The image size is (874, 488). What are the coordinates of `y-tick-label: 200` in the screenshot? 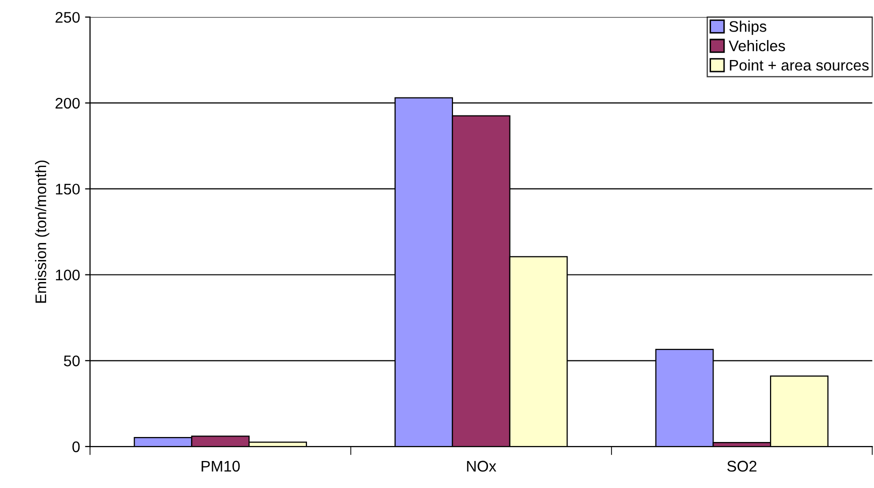 It's located at (68, 103).